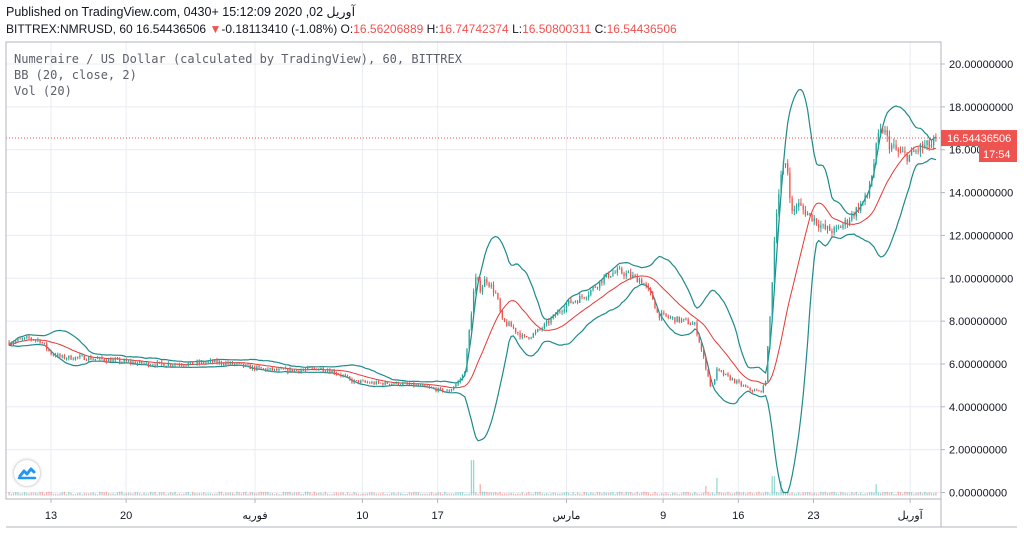 This screenshot has height=534, width=1024. I want to click on close-label: C:, so click(600, 29).